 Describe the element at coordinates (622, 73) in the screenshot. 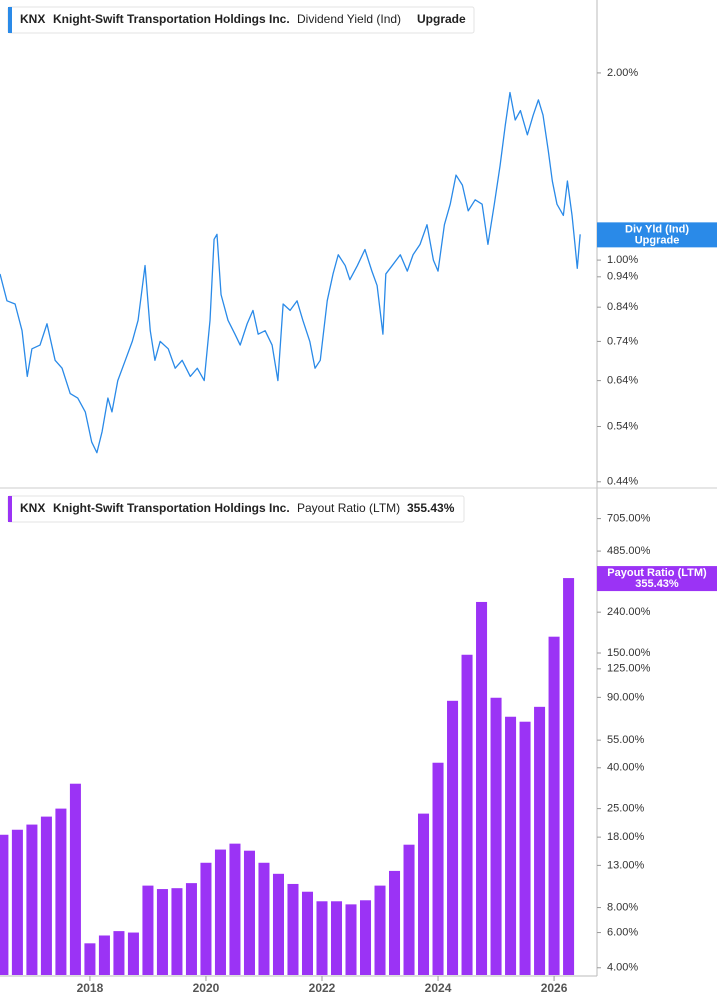

I see `y-tick-label: 2.00%` at that location.